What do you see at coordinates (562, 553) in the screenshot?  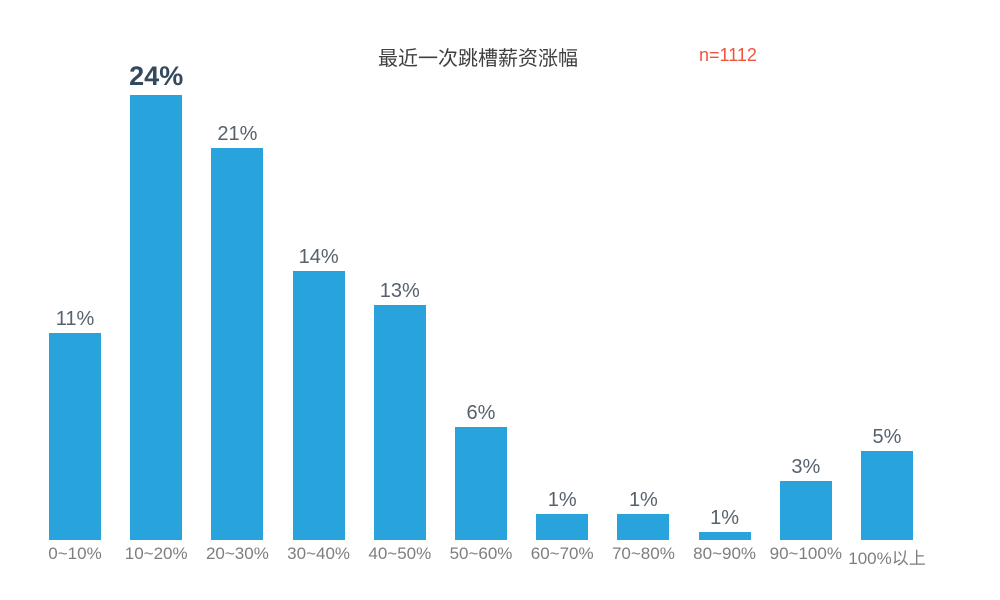 I see `x-axis-label: 60~70%` at bounding box center [562, 553].